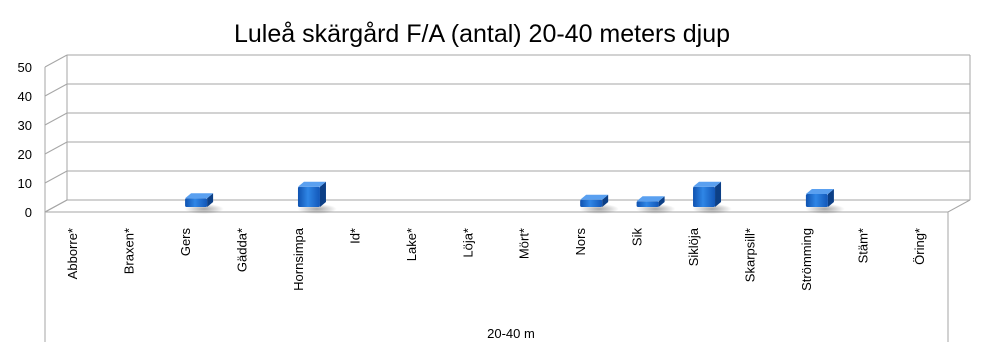  What do you see at coordinates (25, 183) in the screenshot?
I see `y-tick-label: 10` at bounding box center [25, 183].